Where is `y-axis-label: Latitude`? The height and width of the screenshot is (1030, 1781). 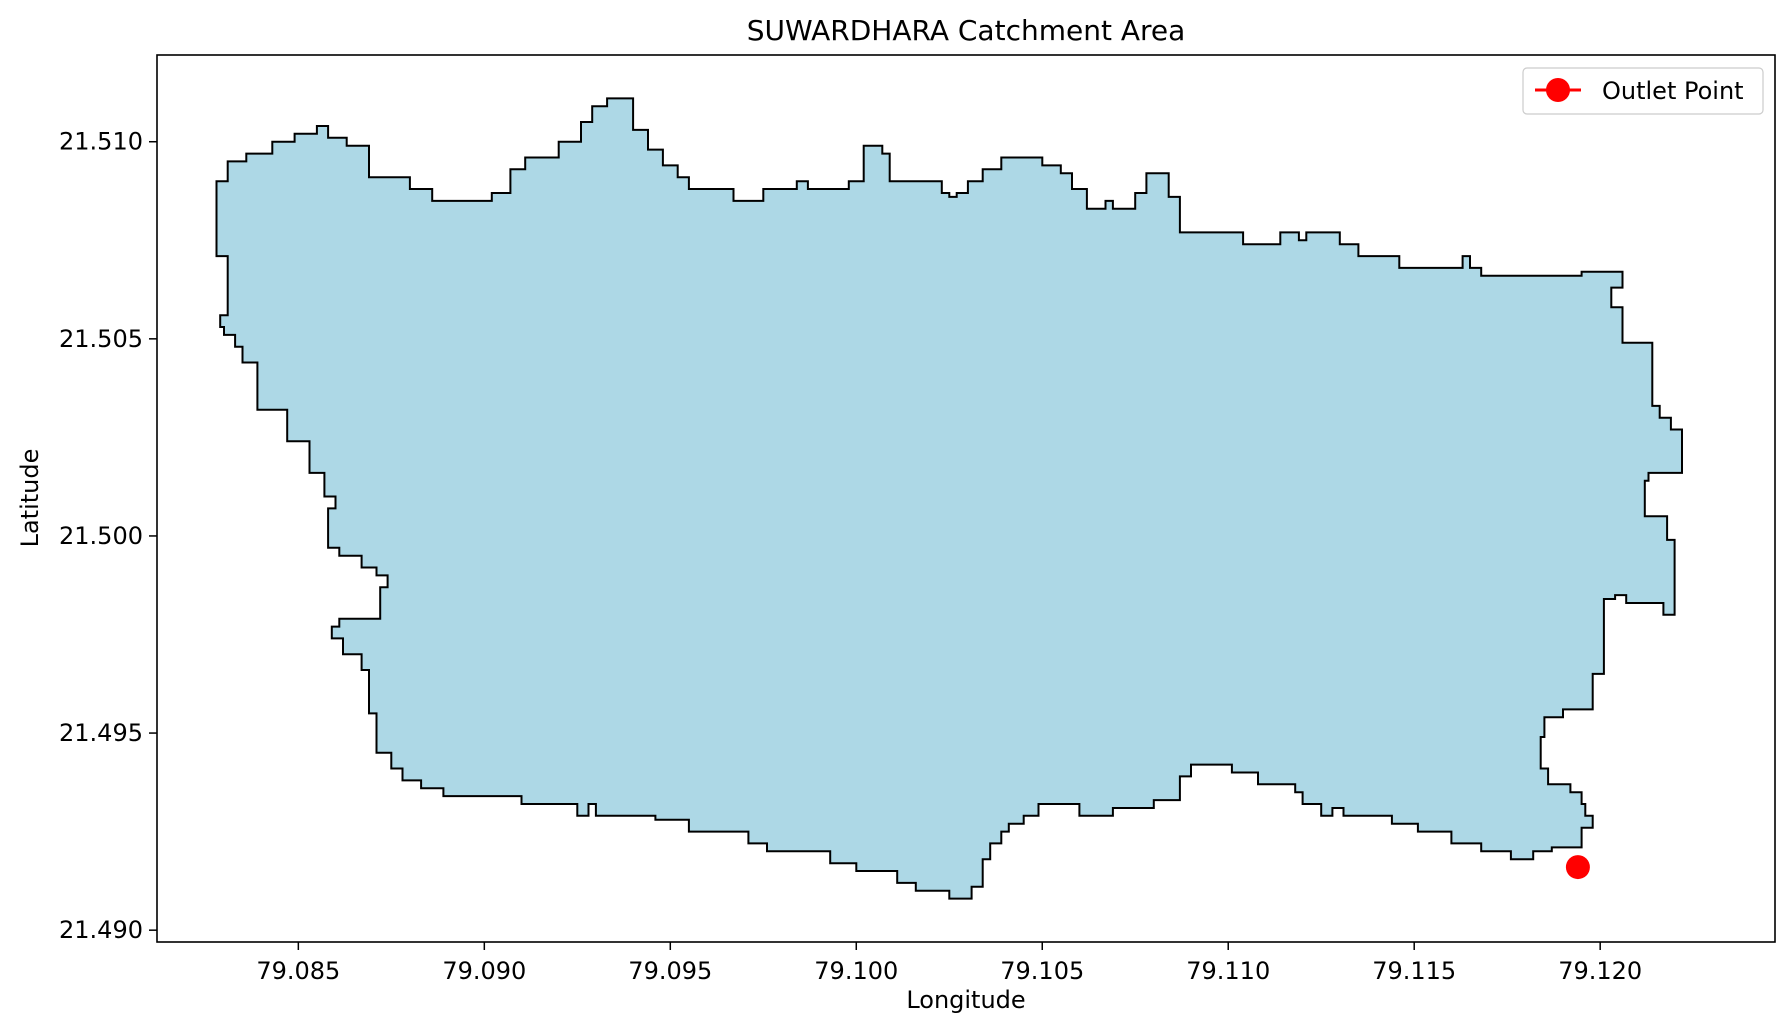 y-axis-label: Latitude is located at coordinates (30, 498).